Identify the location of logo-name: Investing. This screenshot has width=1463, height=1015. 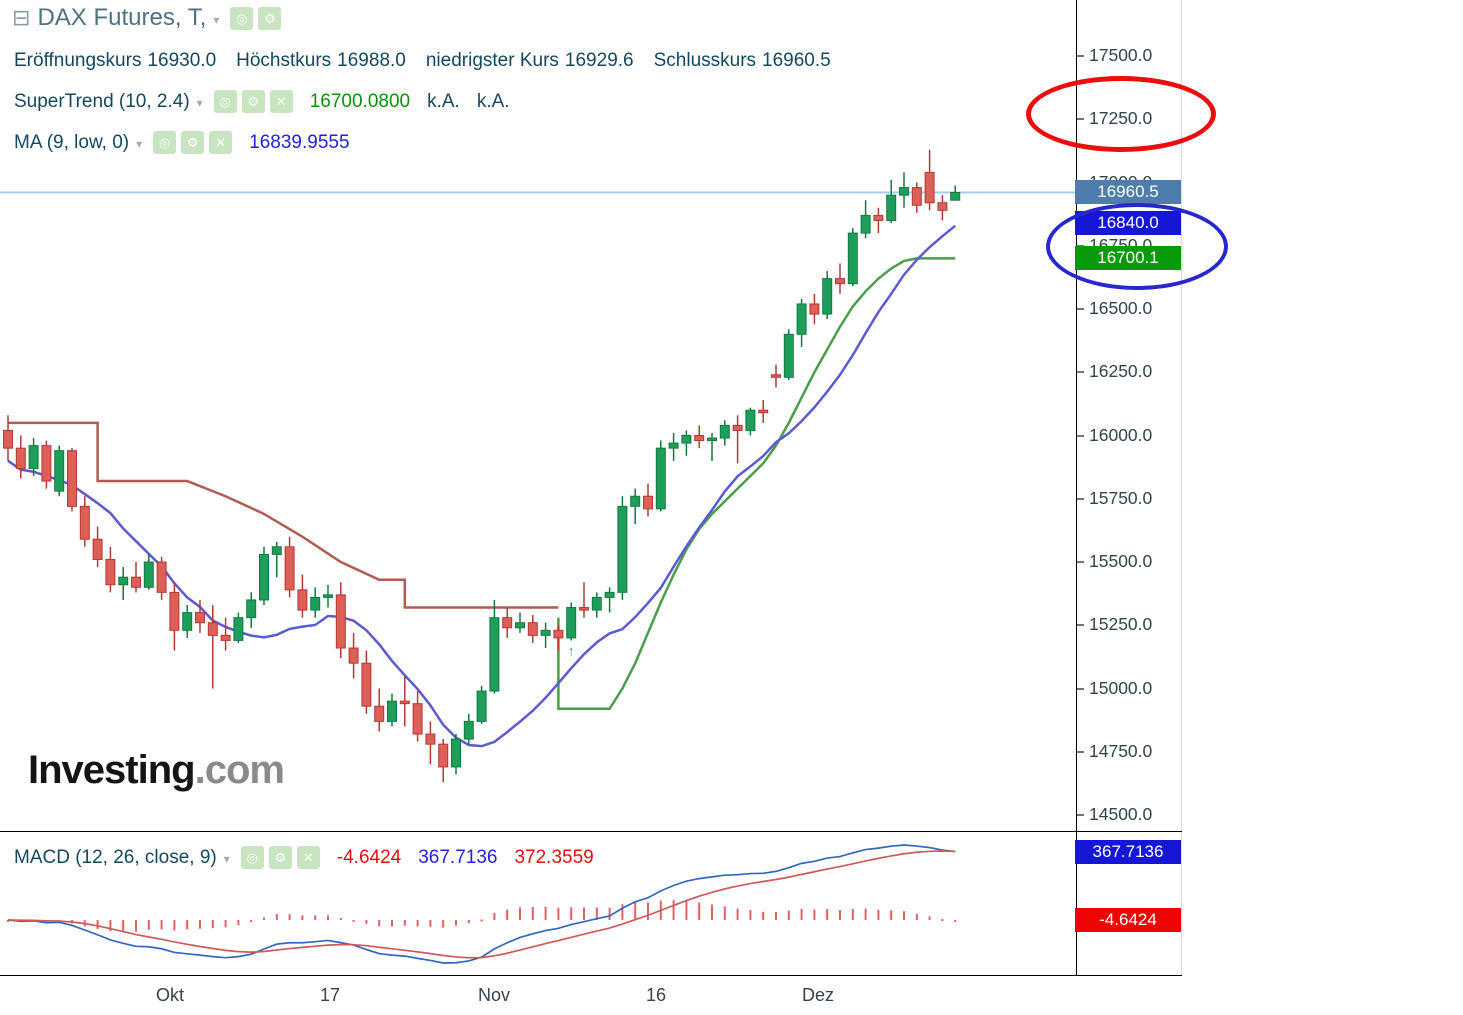
(112, 770).